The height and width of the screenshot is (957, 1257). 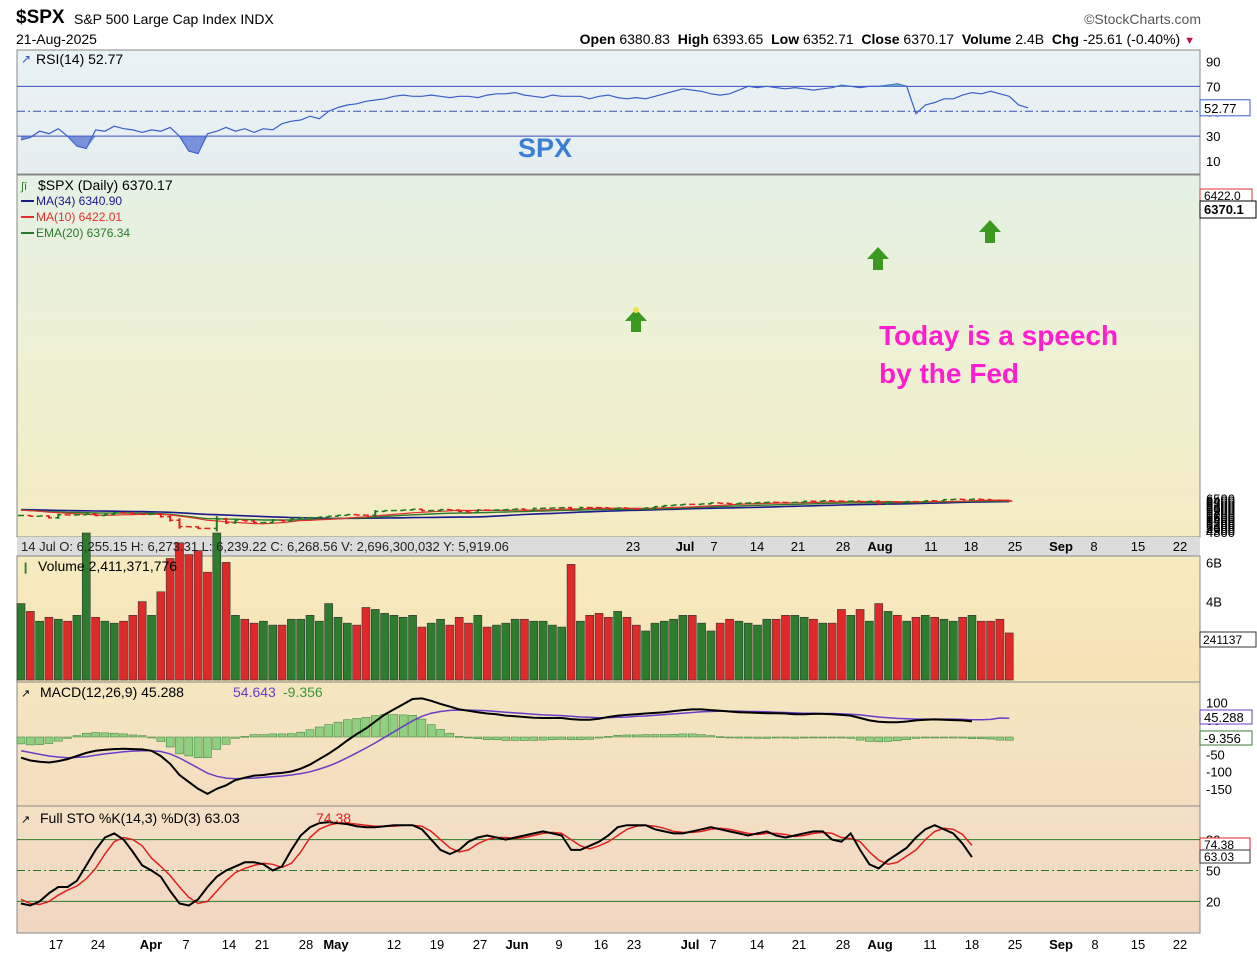 What do you see at coordinates (601, 944) in the screenshot?
I see `bottom-date-label: 16` at bounding box center [601, 944].